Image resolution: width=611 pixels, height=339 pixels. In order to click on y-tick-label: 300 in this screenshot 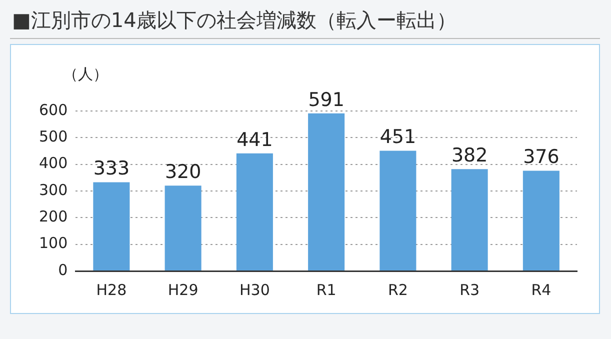, I will do `click(53, 189)`.